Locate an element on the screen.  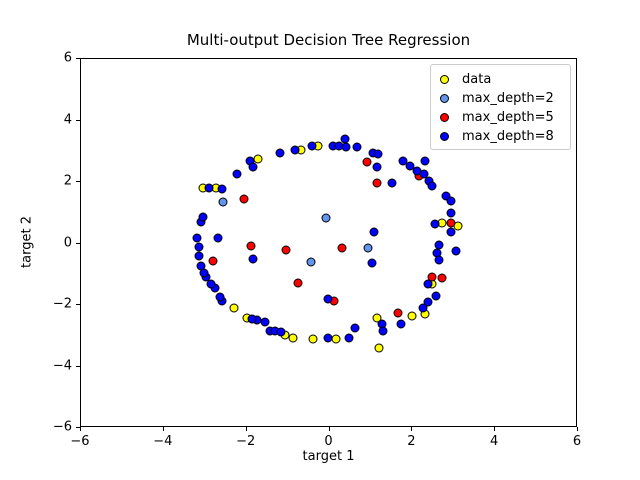
x-tick-label: 4 is located at coordinates (494, 441).